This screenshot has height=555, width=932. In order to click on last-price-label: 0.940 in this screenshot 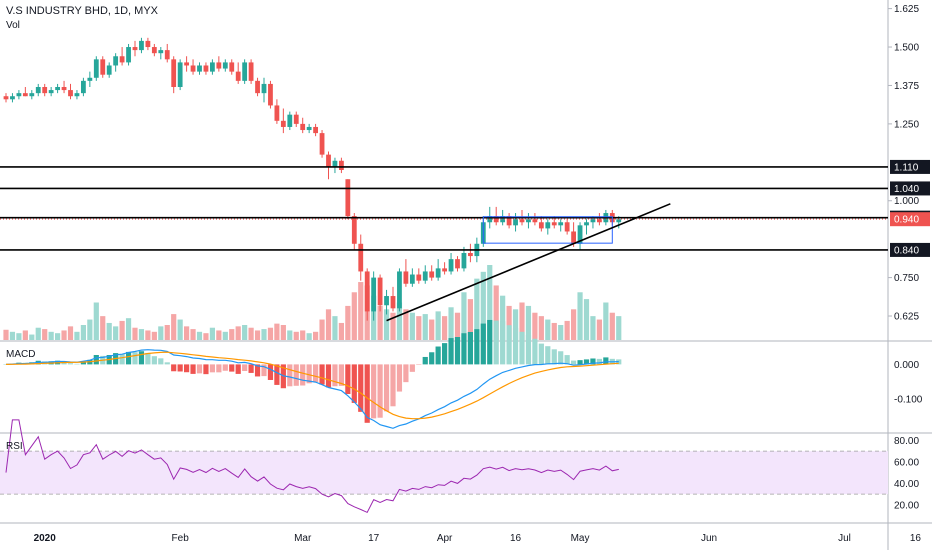, I will do `click(906, 220)`.